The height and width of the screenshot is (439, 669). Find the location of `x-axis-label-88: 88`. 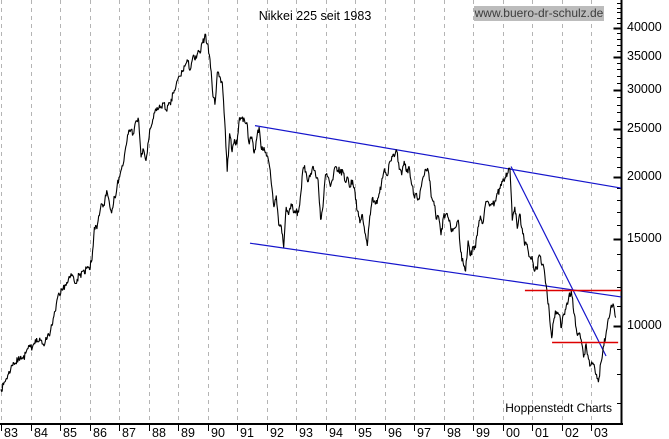

x-axis-label-88: 88 is located at coordinates (159, 432).